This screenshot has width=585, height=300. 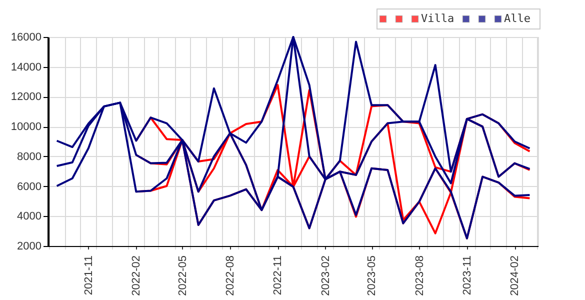 I want to click on y-tick-label: 10000, so click(x=26, y=127).